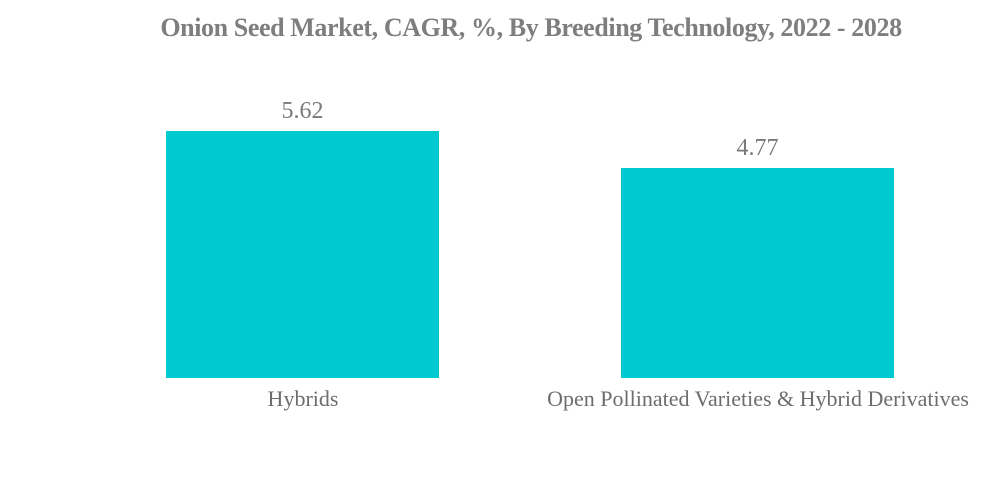 The height and width of the screenshot is (483, 1000). Describe the element at coordinates (302, 111) in the screenshot. I see `value-label-hybrids: 5.62` at that location.